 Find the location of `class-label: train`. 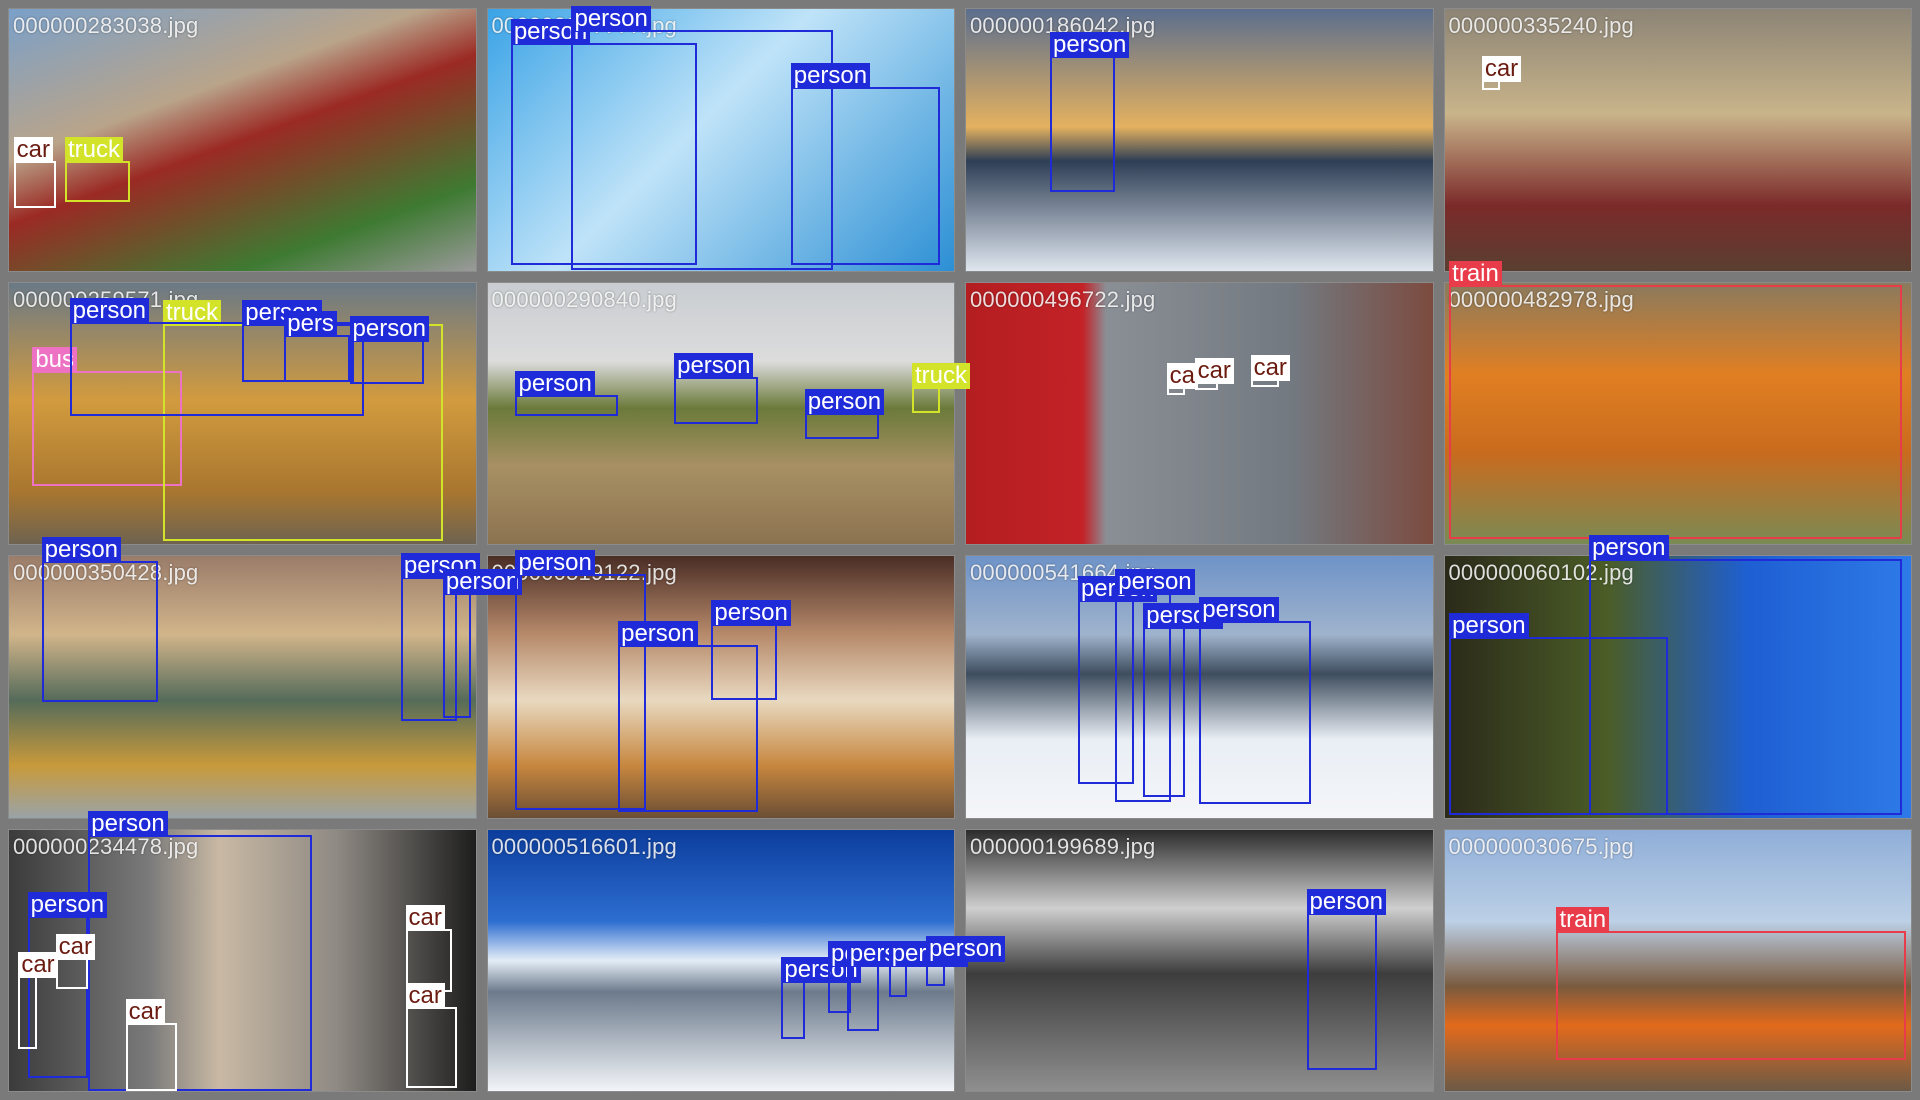

class-label: train is located at coordinates (1583, 920).